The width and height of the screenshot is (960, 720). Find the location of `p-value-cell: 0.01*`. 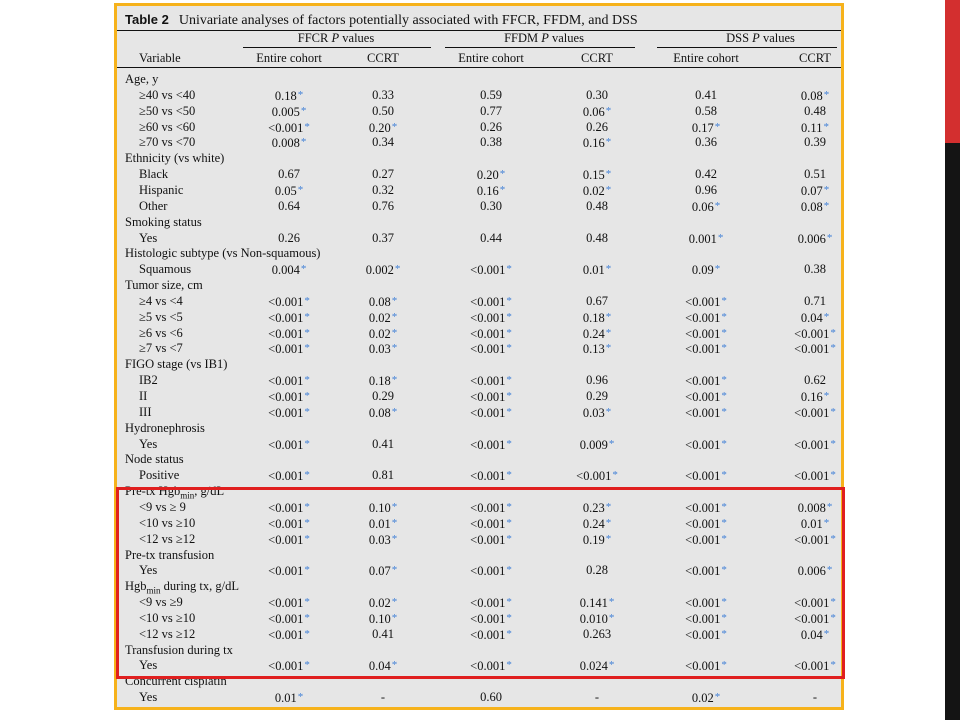

p-value-cell: 0.01* is located at coordinates (383, 523).